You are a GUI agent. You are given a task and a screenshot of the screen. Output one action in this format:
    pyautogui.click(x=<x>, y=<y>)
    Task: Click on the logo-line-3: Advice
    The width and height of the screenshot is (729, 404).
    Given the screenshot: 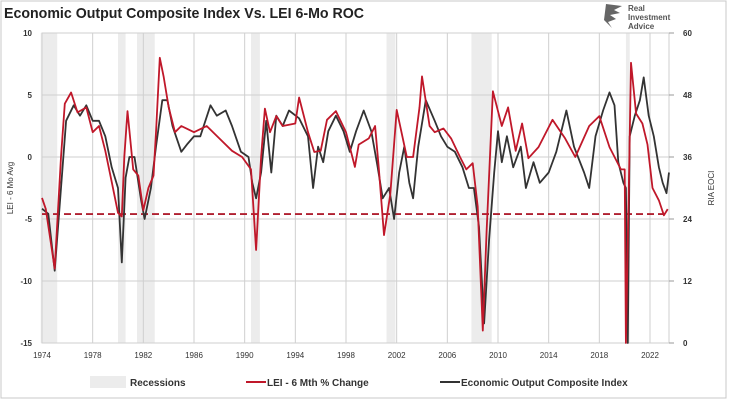 What is the action you would take?
    pyautogui.click(x=641, y=26)
    